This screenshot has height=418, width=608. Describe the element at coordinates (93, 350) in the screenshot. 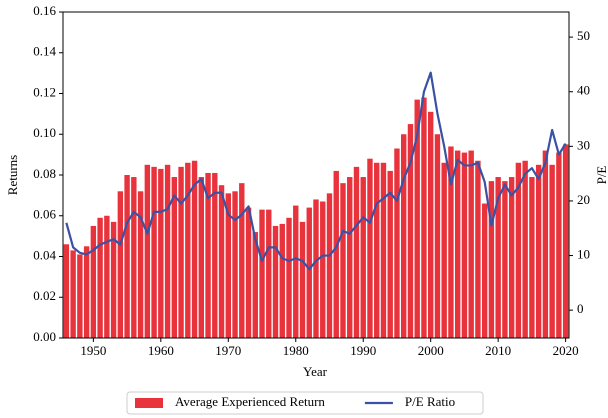

I see `x-tick-label: 1950` at that location.